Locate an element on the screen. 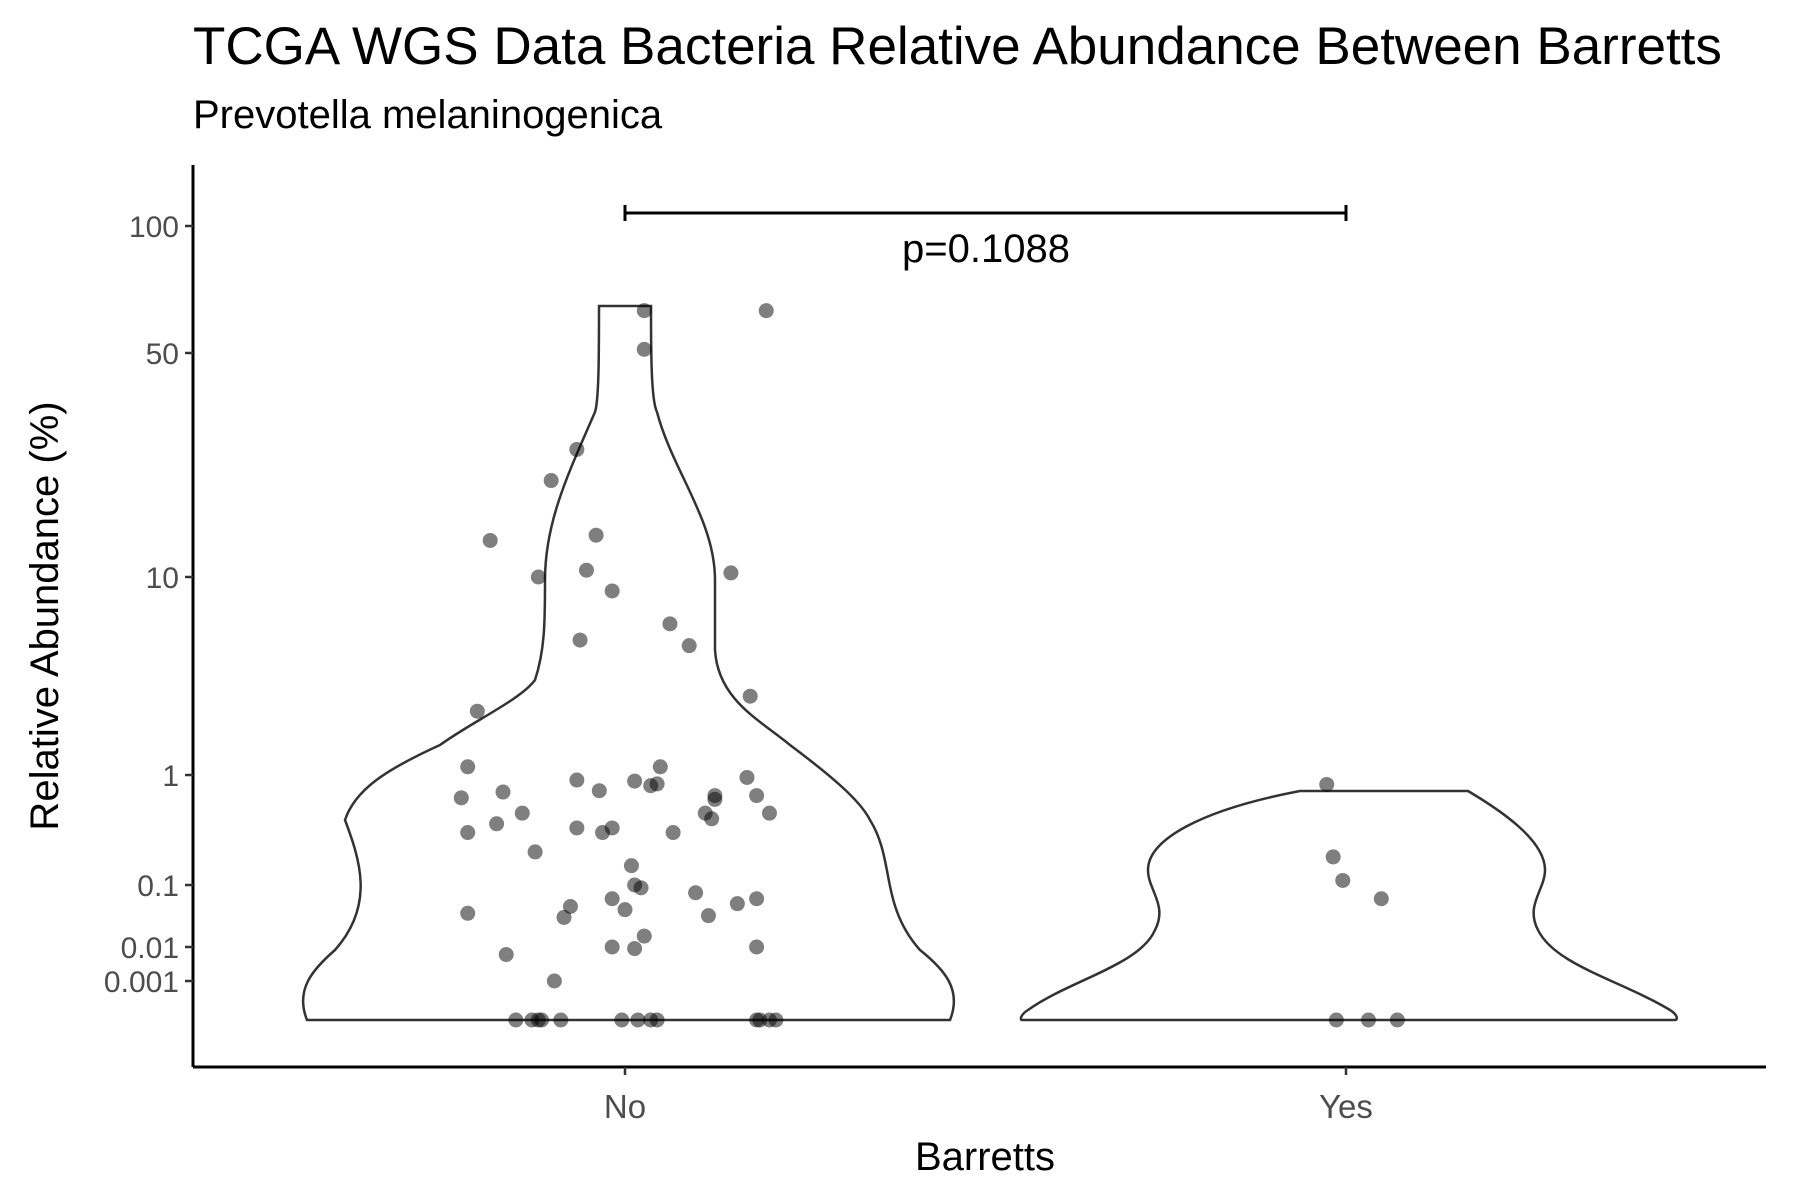 The image size is (1800, 1200). x-axis-label: Barretts is located at coordinates (985, 1157).